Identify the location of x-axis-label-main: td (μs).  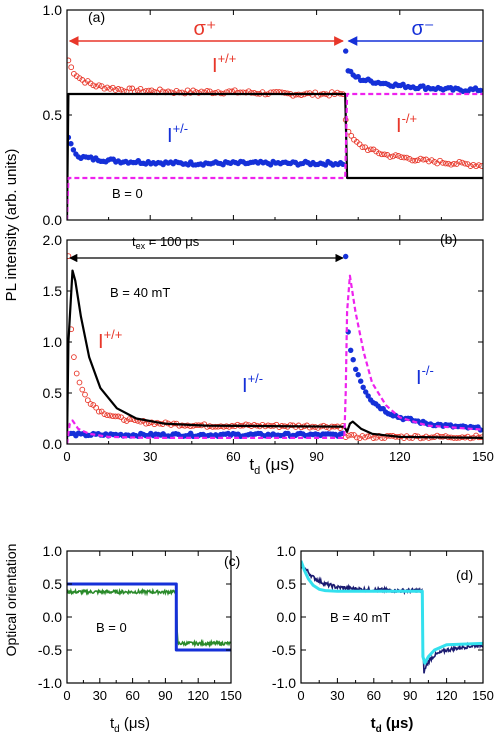
(271, 466).